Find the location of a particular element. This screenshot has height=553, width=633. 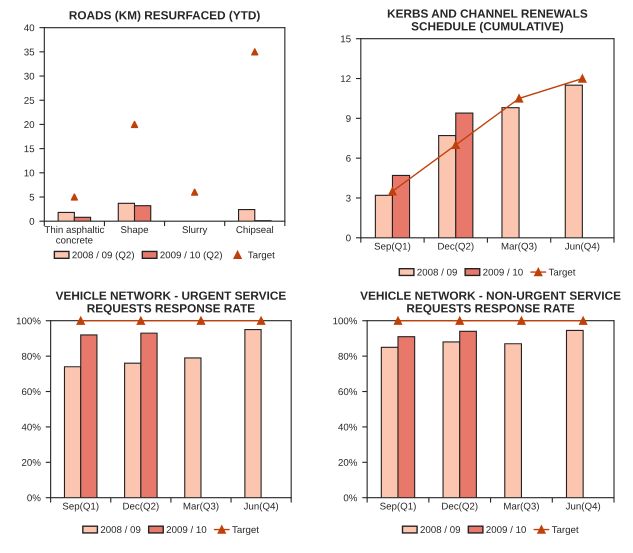

x-tick-label: Slurry is located at coordinates (195, 230).